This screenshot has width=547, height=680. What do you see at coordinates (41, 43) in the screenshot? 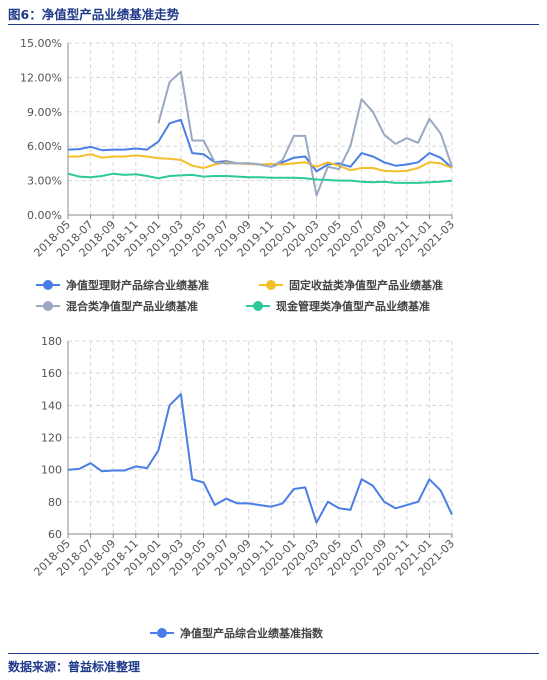
I see `y-tick-label: 15.00%` at bounding box center [41, 43].